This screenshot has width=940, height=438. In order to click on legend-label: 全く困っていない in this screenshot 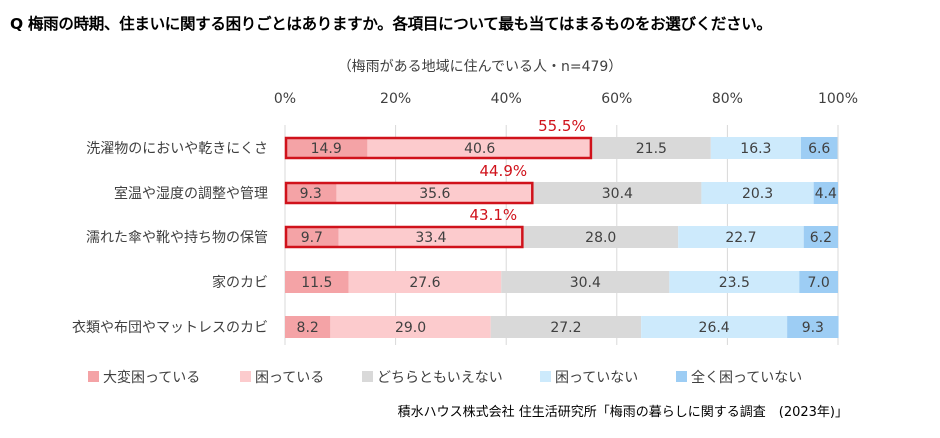, I will do `click(746, 377)`.